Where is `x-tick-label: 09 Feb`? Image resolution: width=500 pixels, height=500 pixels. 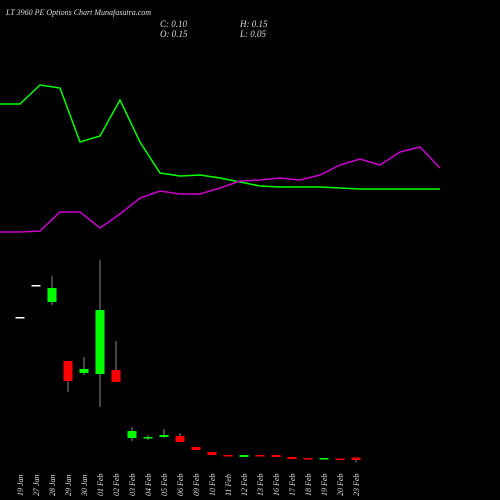 x-tick-label: 09 Feb is located at coordinates (196, 485).